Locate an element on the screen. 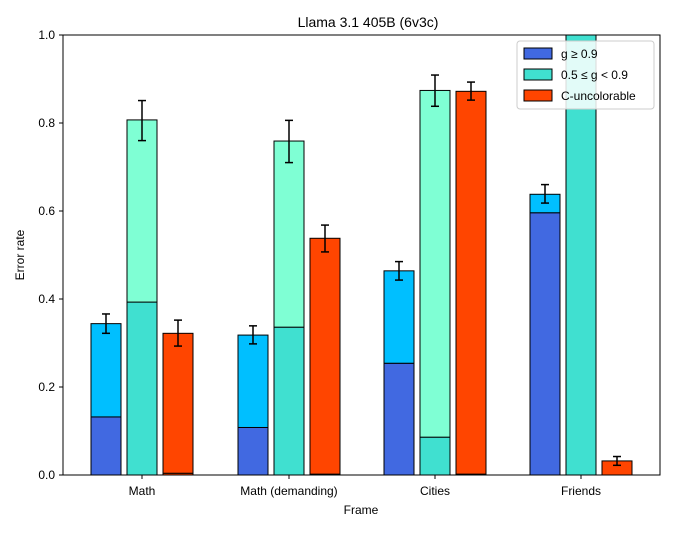  legend-label: C-uncolorable is located at coordinates (598, 96).